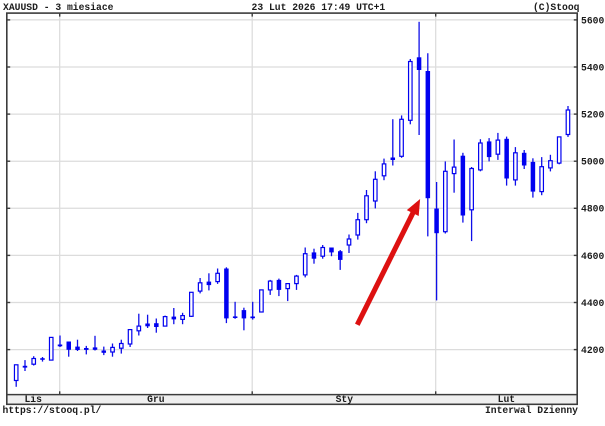 Image resolution: width=605 pixels, height=426 pixels. Describe the element at coordinates (592, 67) in the screenshot. I see `svg-text: 5400` at that location.